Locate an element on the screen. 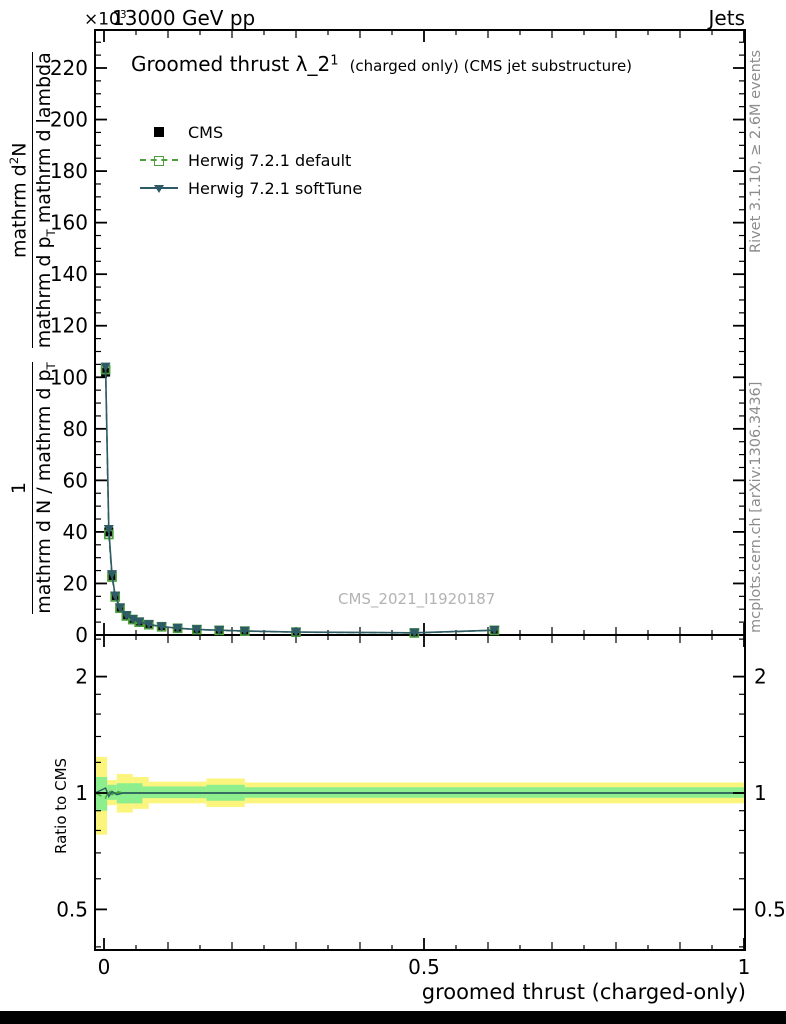  y-axis-label-fraction-1: 1 mathrm d N / mathrm d pT is located at coordinates (32, 488).